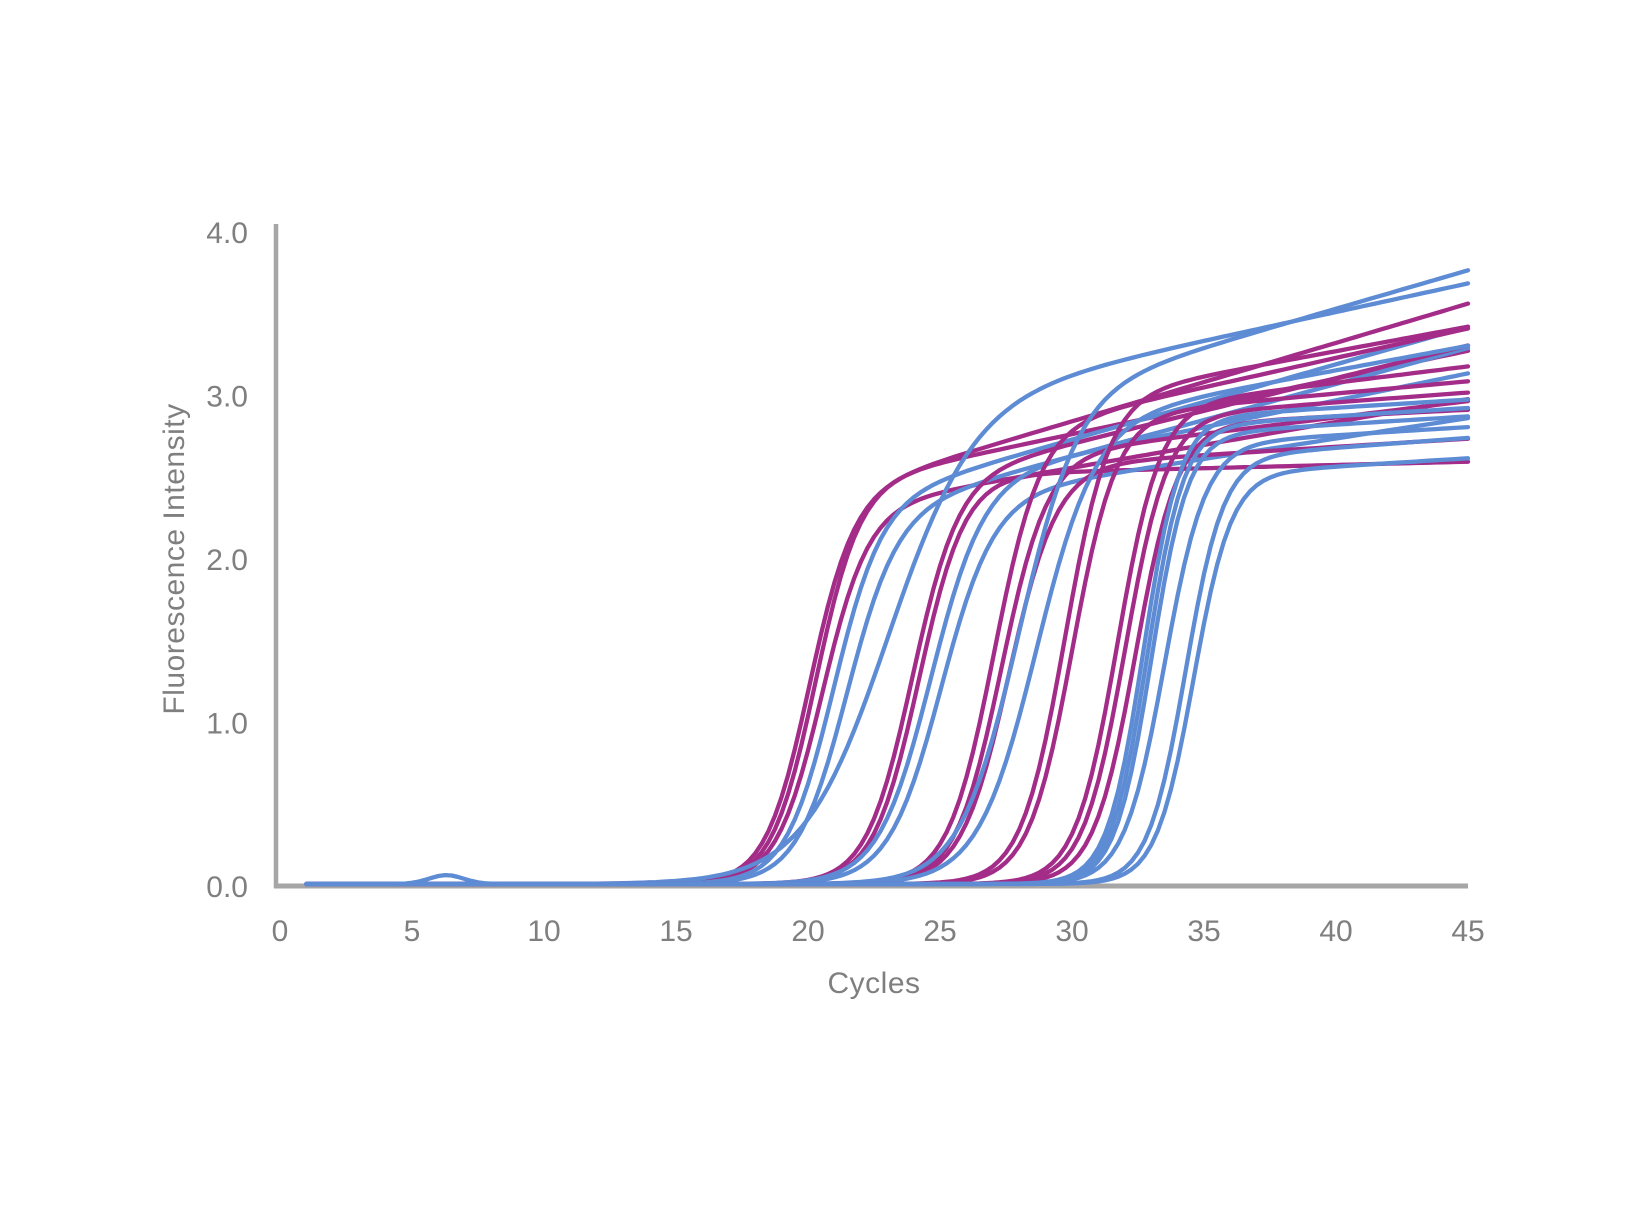 The height and width of the screenshot is (1231, 1640). What do you see at coordinates (675, 931) in the screenshot?
I see `x-tick-label: 15` at bounding box center [675, 931].